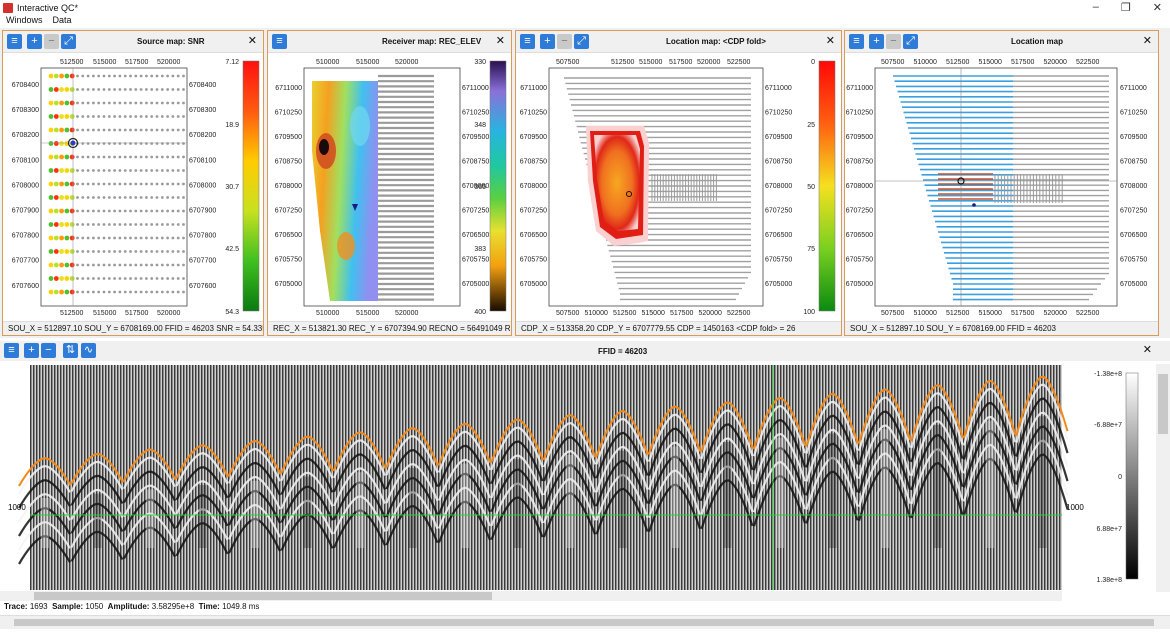 This screenshot has height=634, width=1170. I want to click on menu-windows: Windows, so click(24, 20).